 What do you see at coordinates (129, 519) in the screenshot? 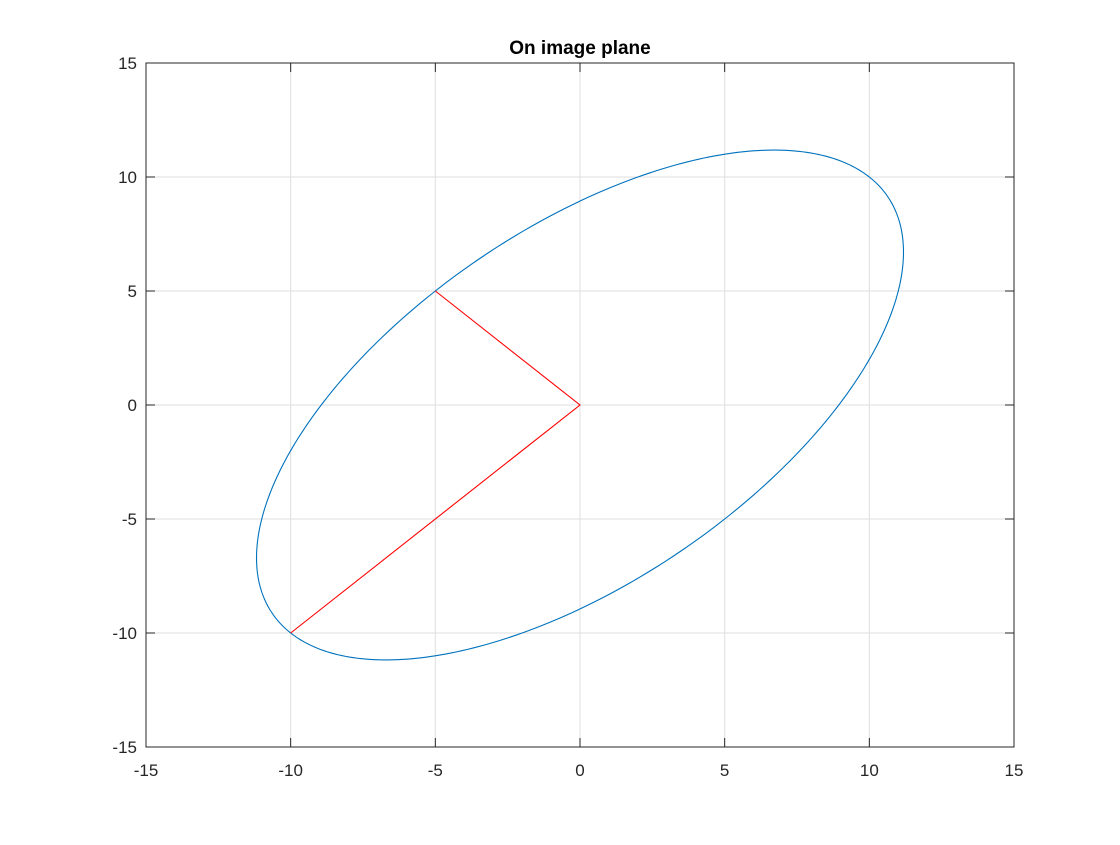
I see `y-tick-label: -5` at bounding box center [129, 519].